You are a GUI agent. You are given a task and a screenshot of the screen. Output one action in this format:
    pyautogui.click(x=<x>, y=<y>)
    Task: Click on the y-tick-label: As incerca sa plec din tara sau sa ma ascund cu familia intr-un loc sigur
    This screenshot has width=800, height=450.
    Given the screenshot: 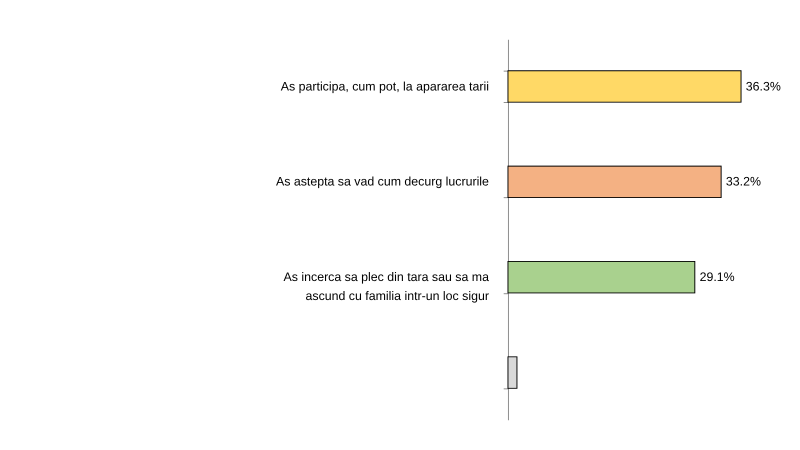 What is the action you would take?
    pyautogui.click(x=387, y=287)
    